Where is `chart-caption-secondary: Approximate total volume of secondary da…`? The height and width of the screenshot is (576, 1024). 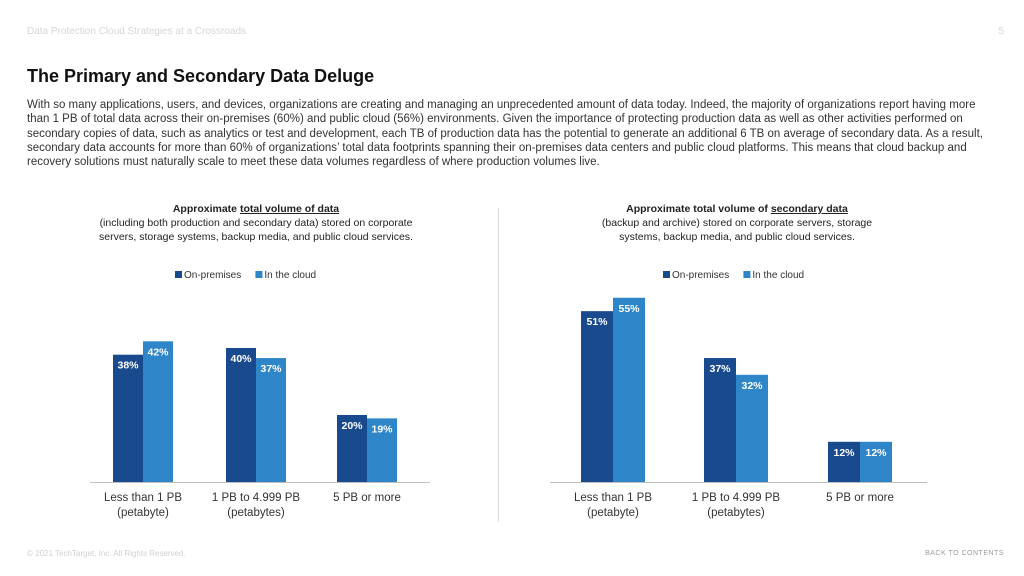 chart-caption-secondary: Approximate total volume of secondary da… is located at coordinates (737, 223).